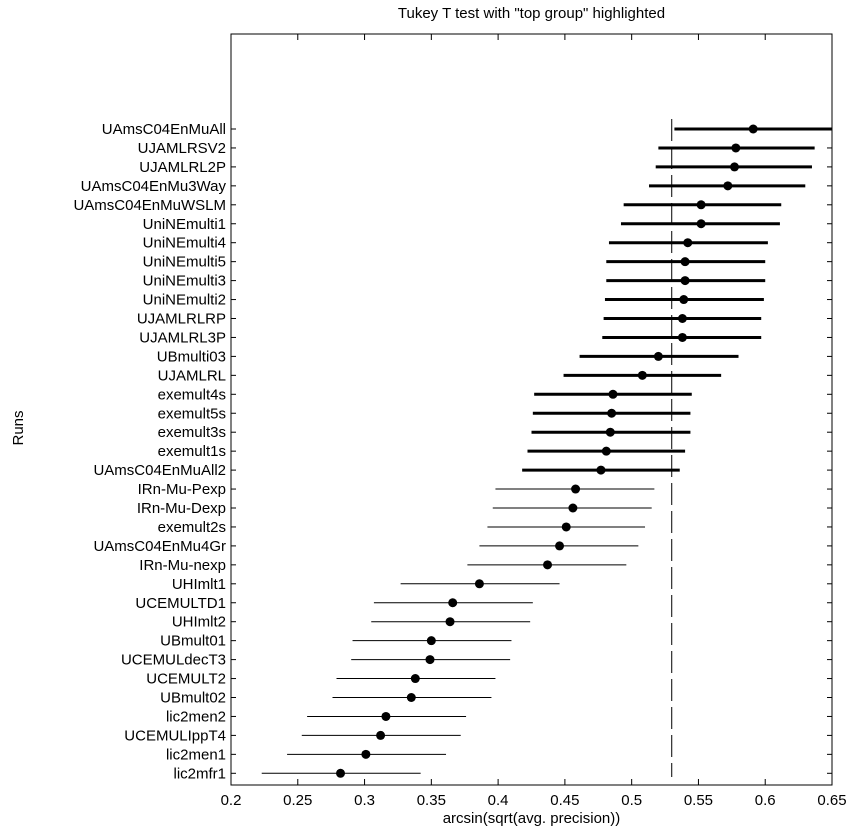 The height and width of the screenshot is (832, 858). Describe the element at coordinates (431, 800) in the screenshot. I see `x-tick-label: 0.35` at that location.